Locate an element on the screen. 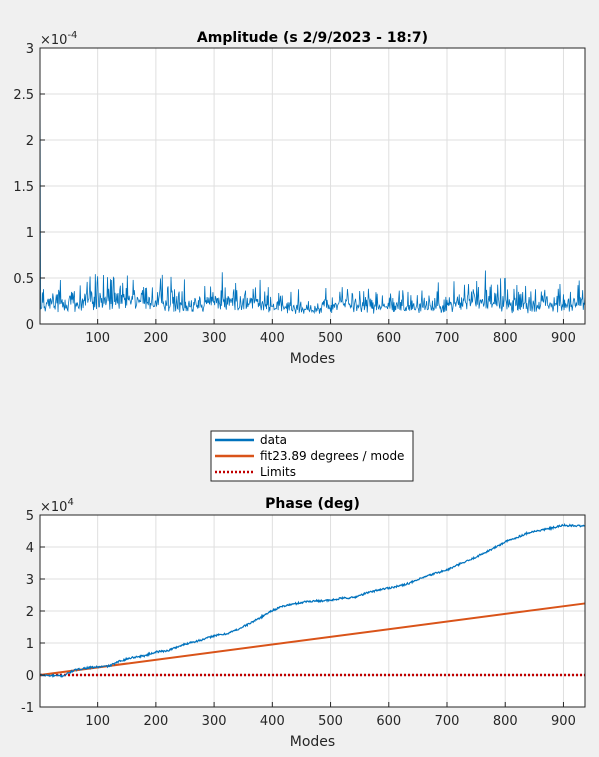 The image size is (599, 757). amplitude-ytick-label: 1 is located at coordinates (30, 233).